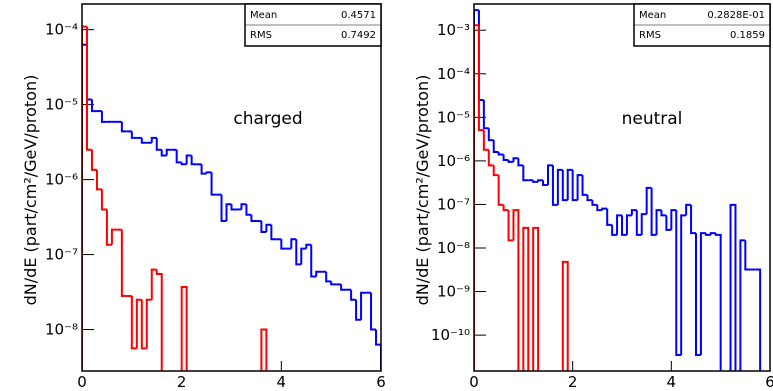 This screenshot has height=391, width=773. What do you see at coordinates (358, 35) in the screenshot?
I see `stats-value: 0.7492` at bounding box center [358, 35].